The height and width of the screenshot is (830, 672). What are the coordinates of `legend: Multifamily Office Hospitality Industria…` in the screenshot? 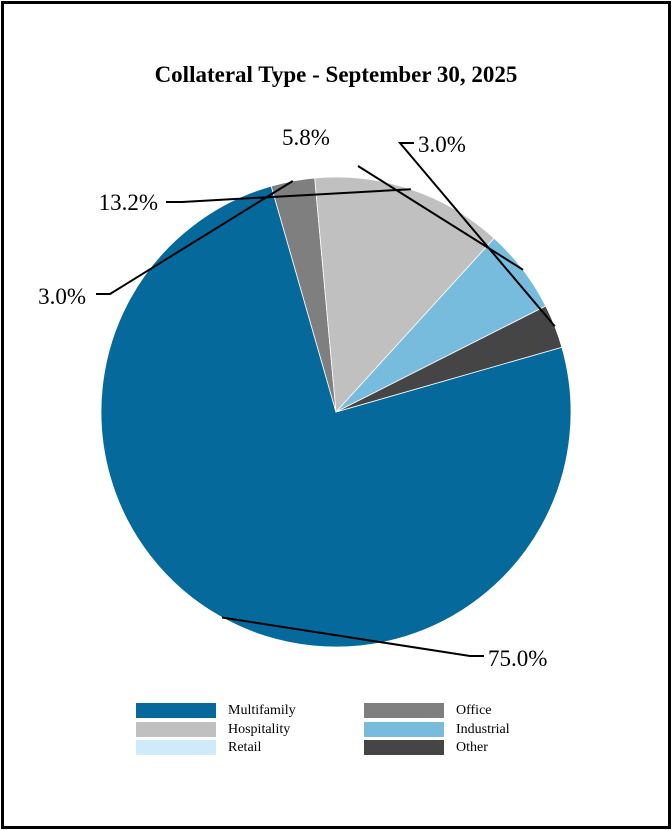 It's located at (336, 732).